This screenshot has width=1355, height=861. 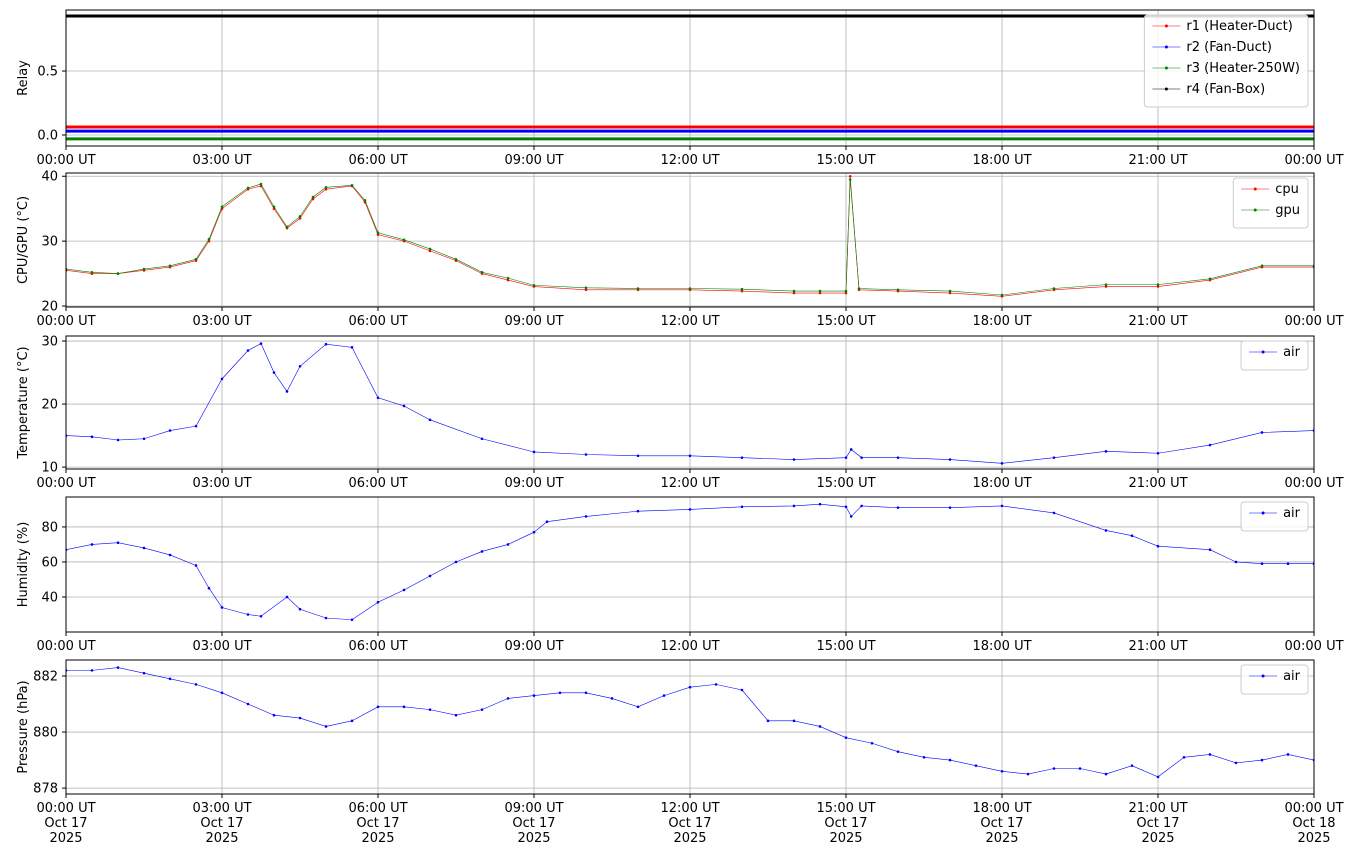 I want to click on legend-label: air, so click(x=1292, y=352).